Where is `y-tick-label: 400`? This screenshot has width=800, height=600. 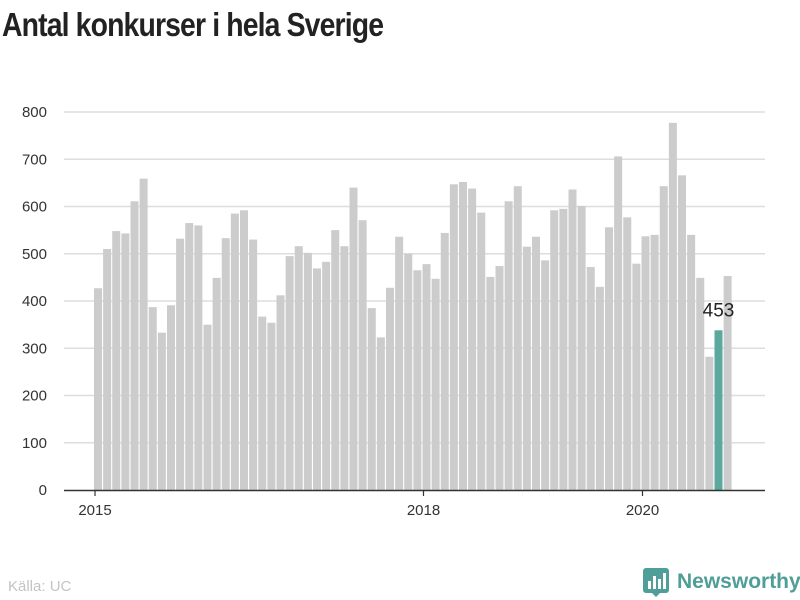 y-tick-label: 400 is located at coordinates (34, 301).